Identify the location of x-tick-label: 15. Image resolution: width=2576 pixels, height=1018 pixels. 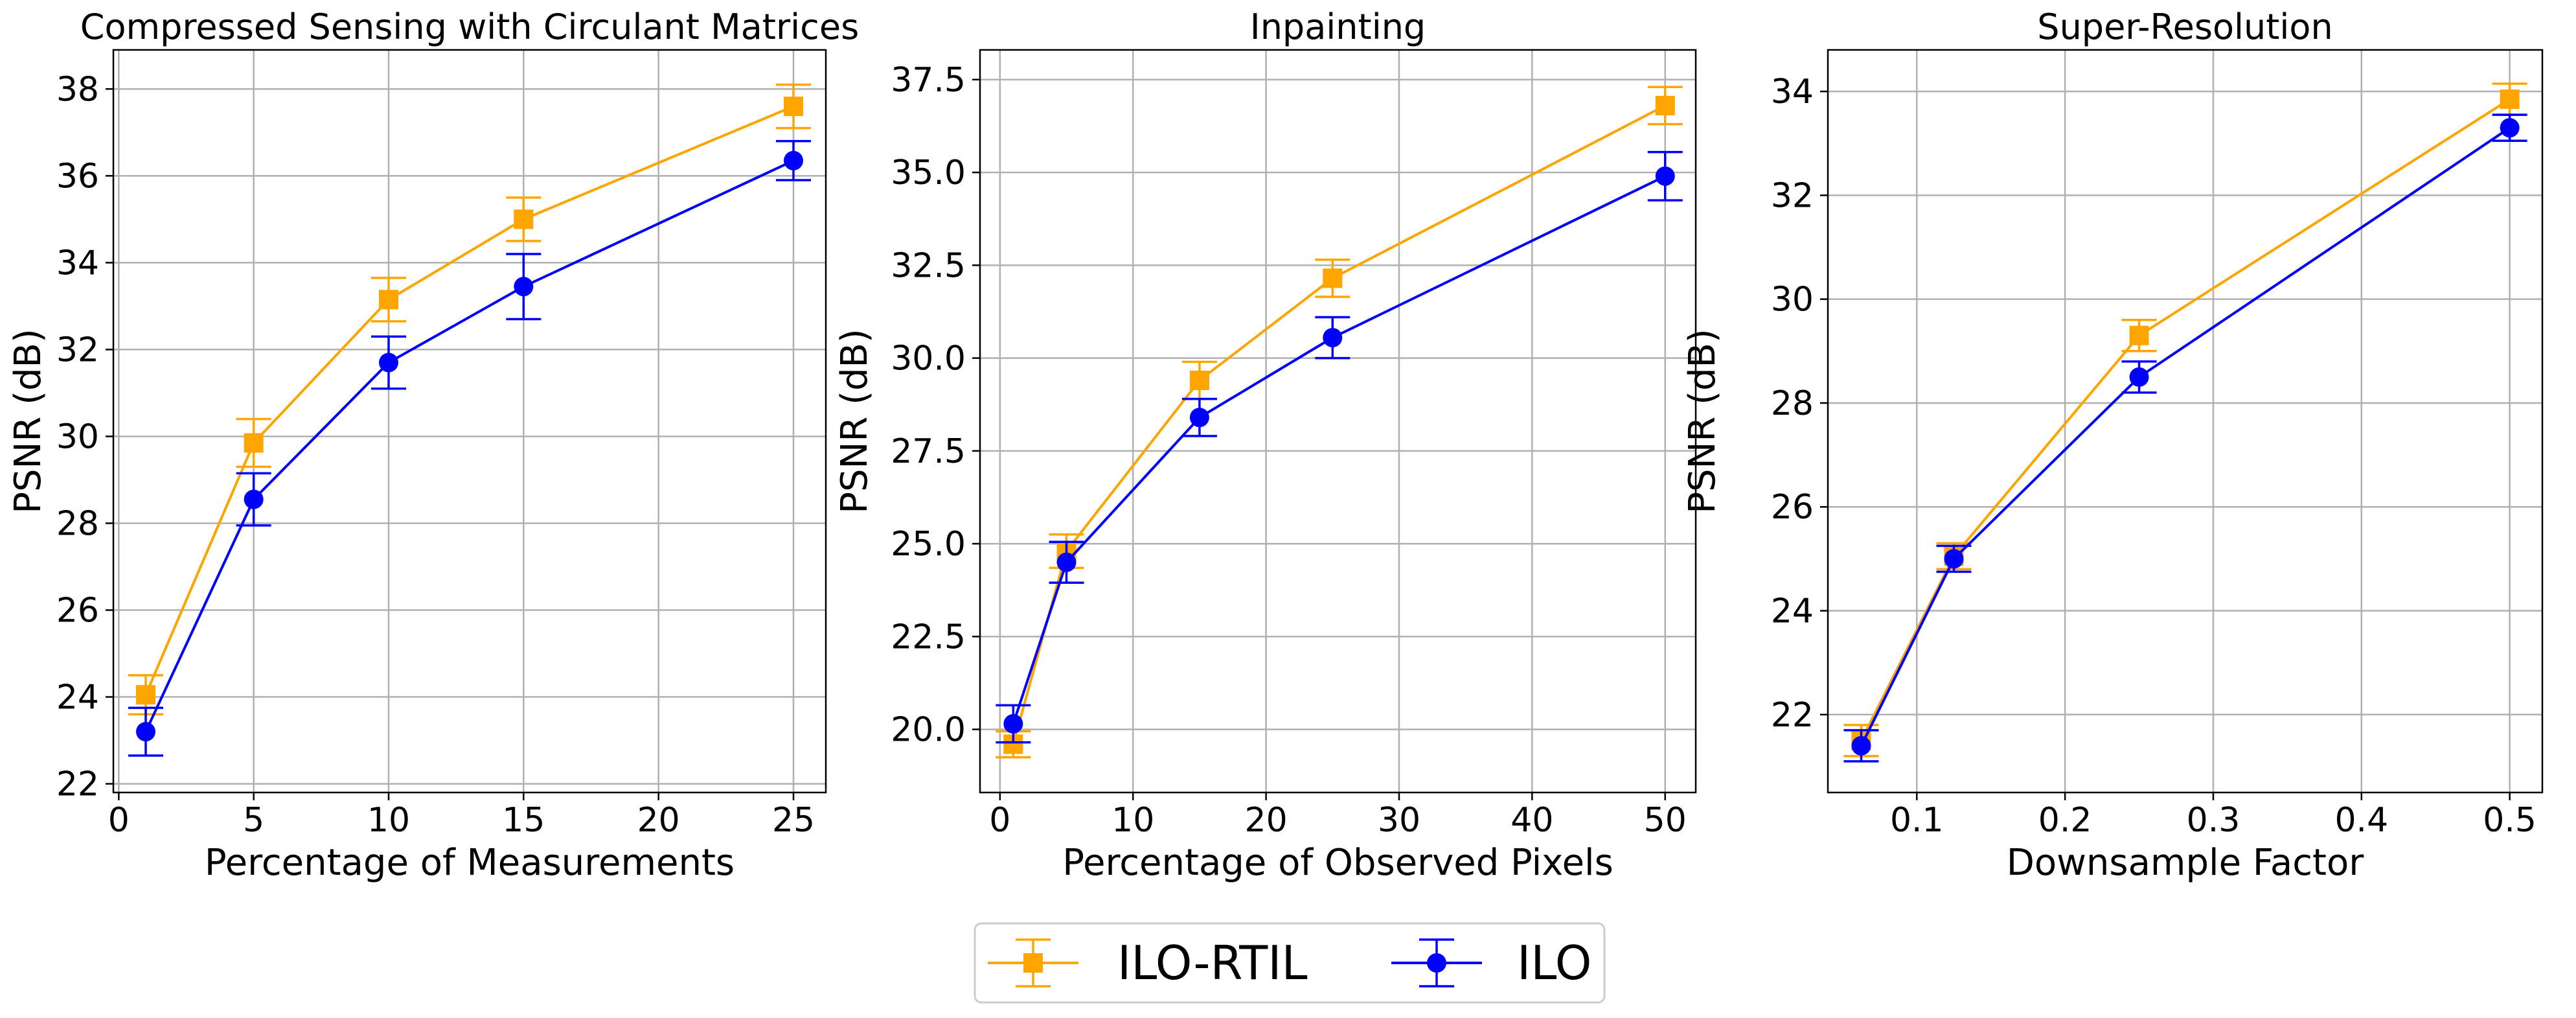
(524, 820).